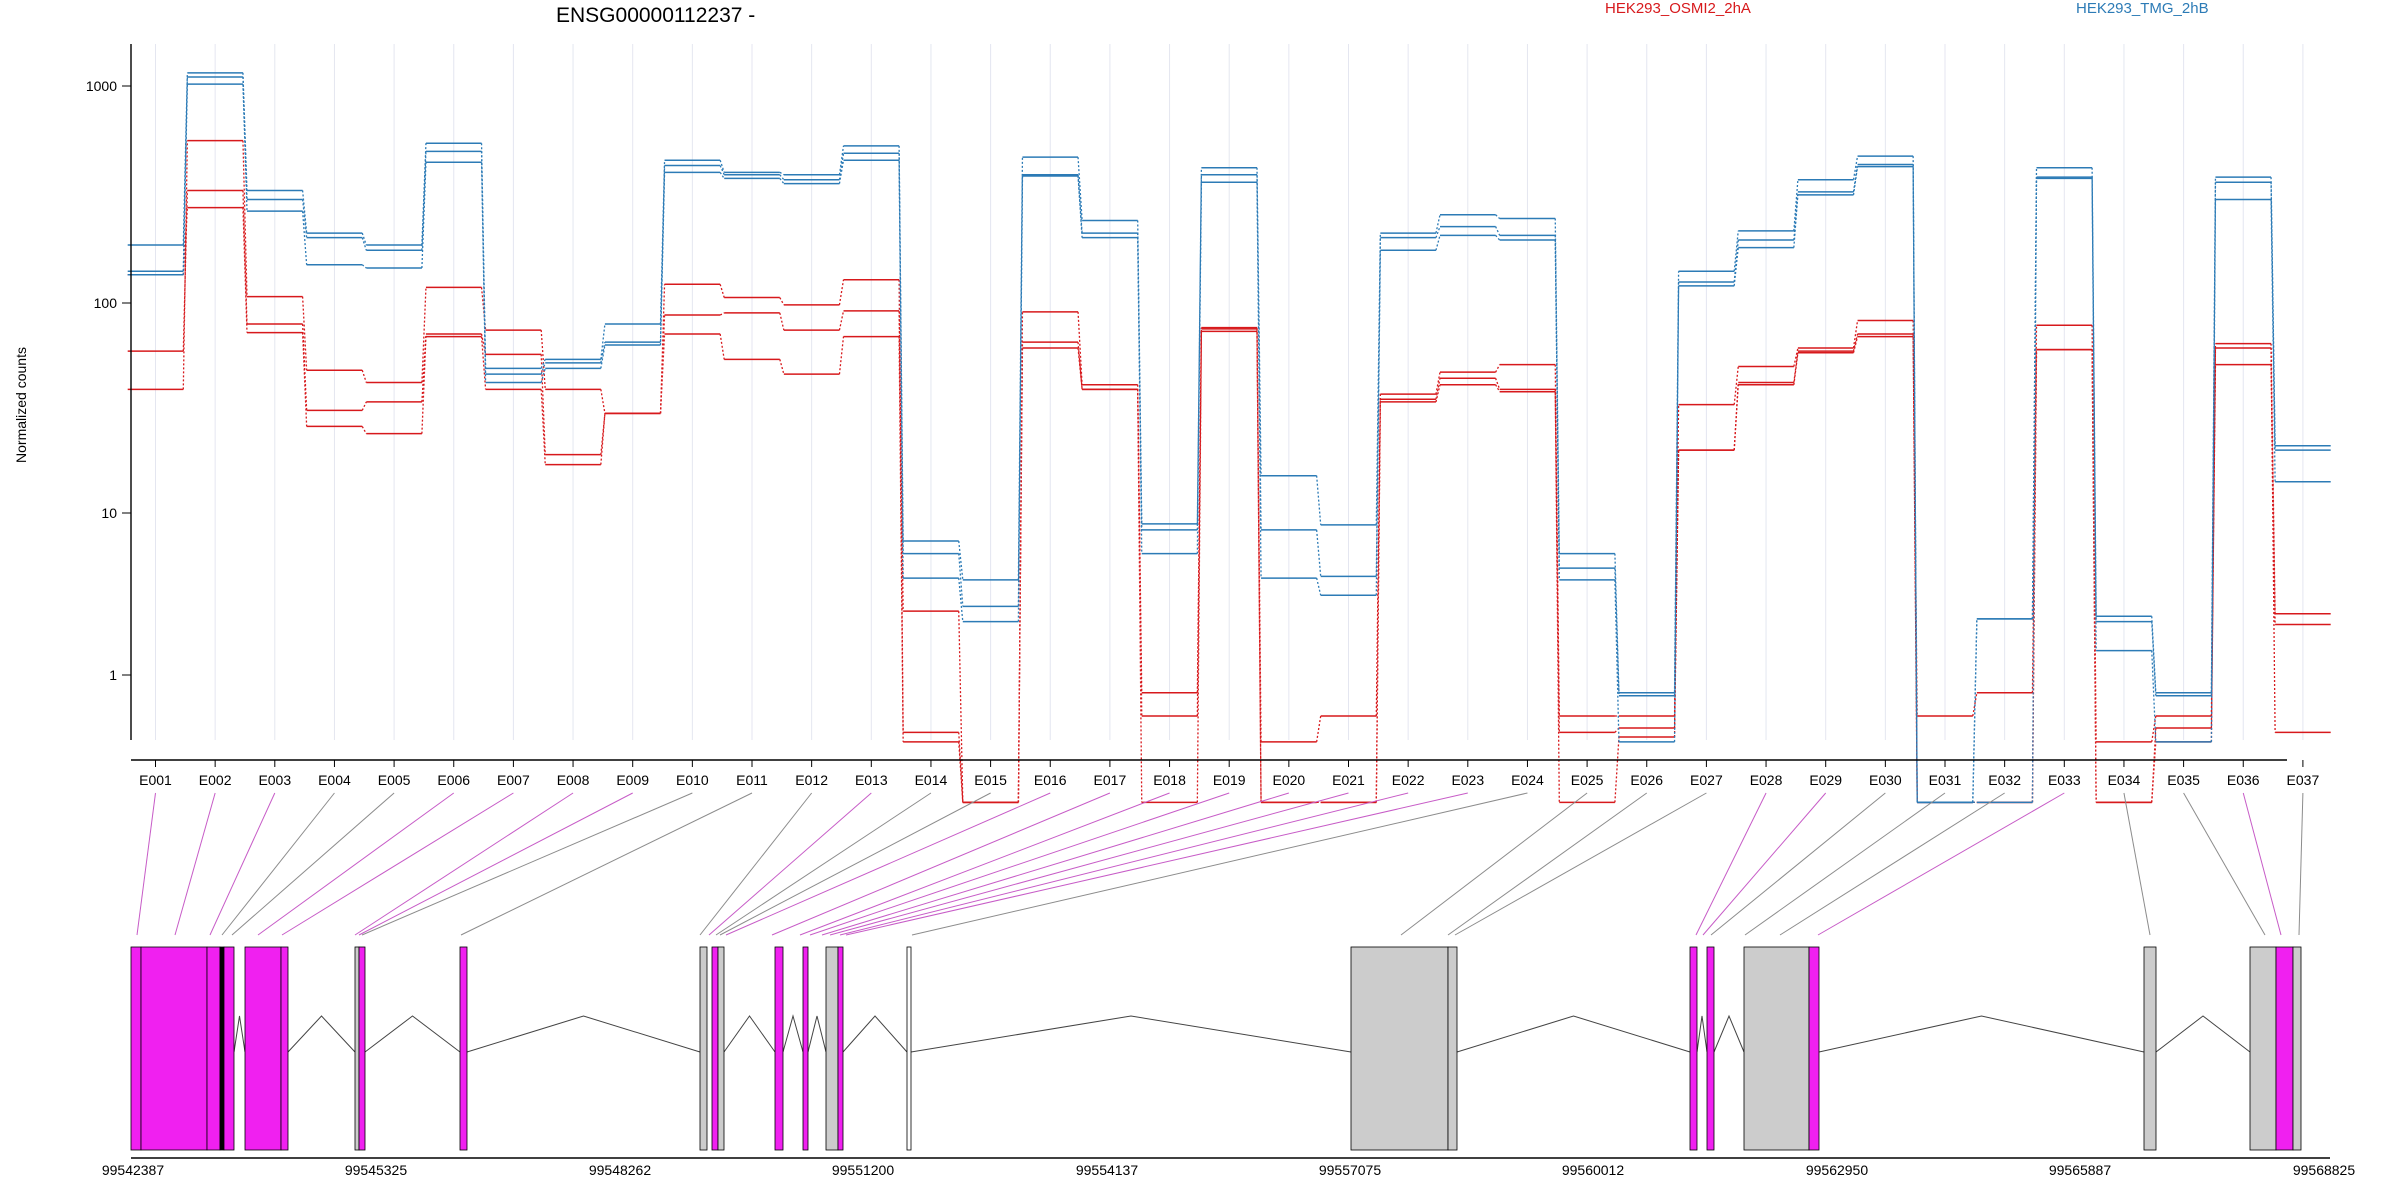 The image size is (2400, 1200). What do you see at coordinates (2303, 780) in the screenshot?
I see `x-tick-label-e037: E037` at bounding box center [2303, 780].